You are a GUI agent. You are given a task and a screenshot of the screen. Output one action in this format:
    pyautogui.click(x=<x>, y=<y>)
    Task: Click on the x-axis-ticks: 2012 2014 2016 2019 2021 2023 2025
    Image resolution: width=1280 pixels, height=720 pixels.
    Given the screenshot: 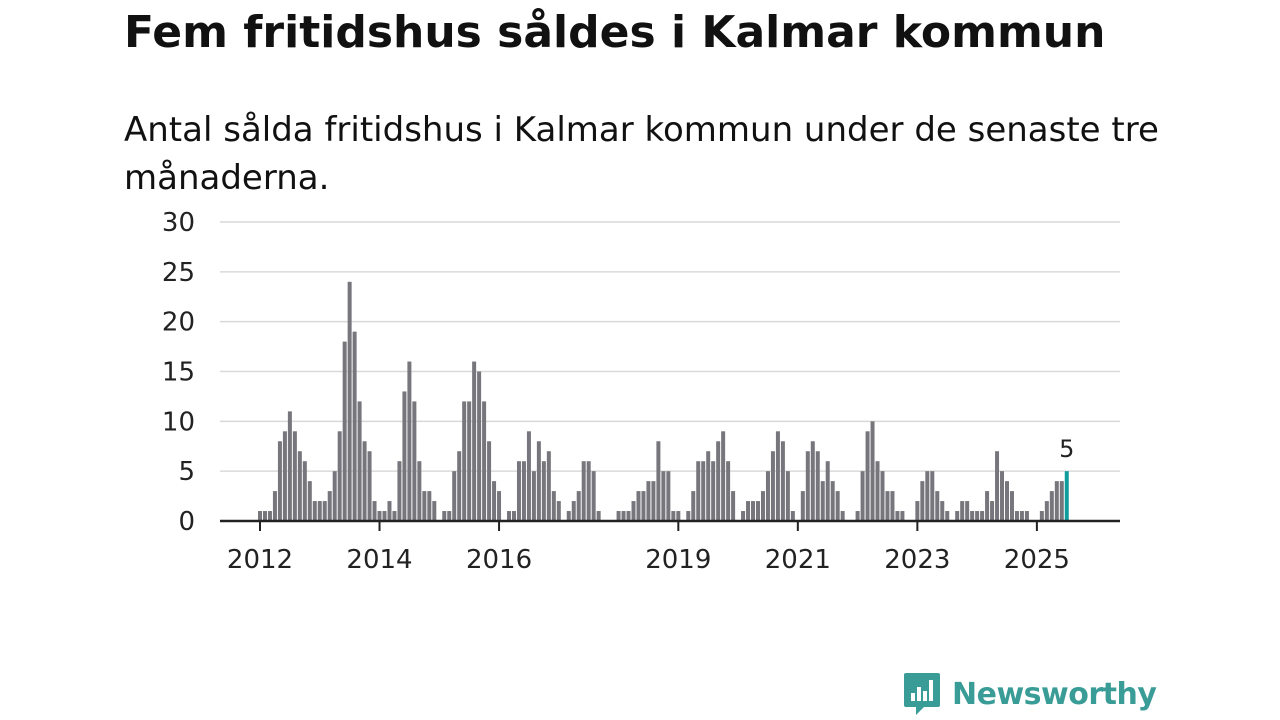 What is the action you would take?
    pyautogui.click(x=648, y=548)
    